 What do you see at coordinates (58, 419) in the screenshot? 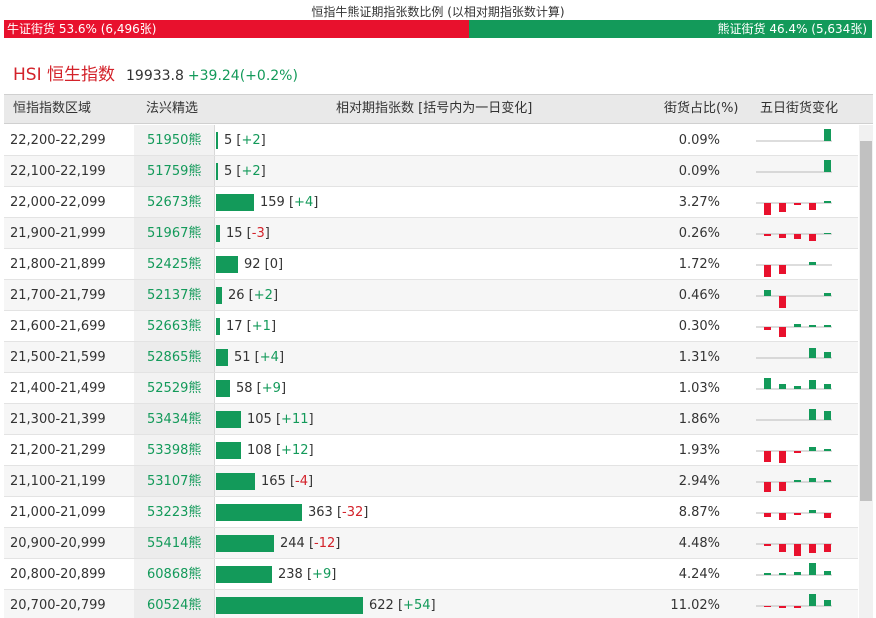
I see `index-range: 21,300-21,399` at bounding box center [58, 419].